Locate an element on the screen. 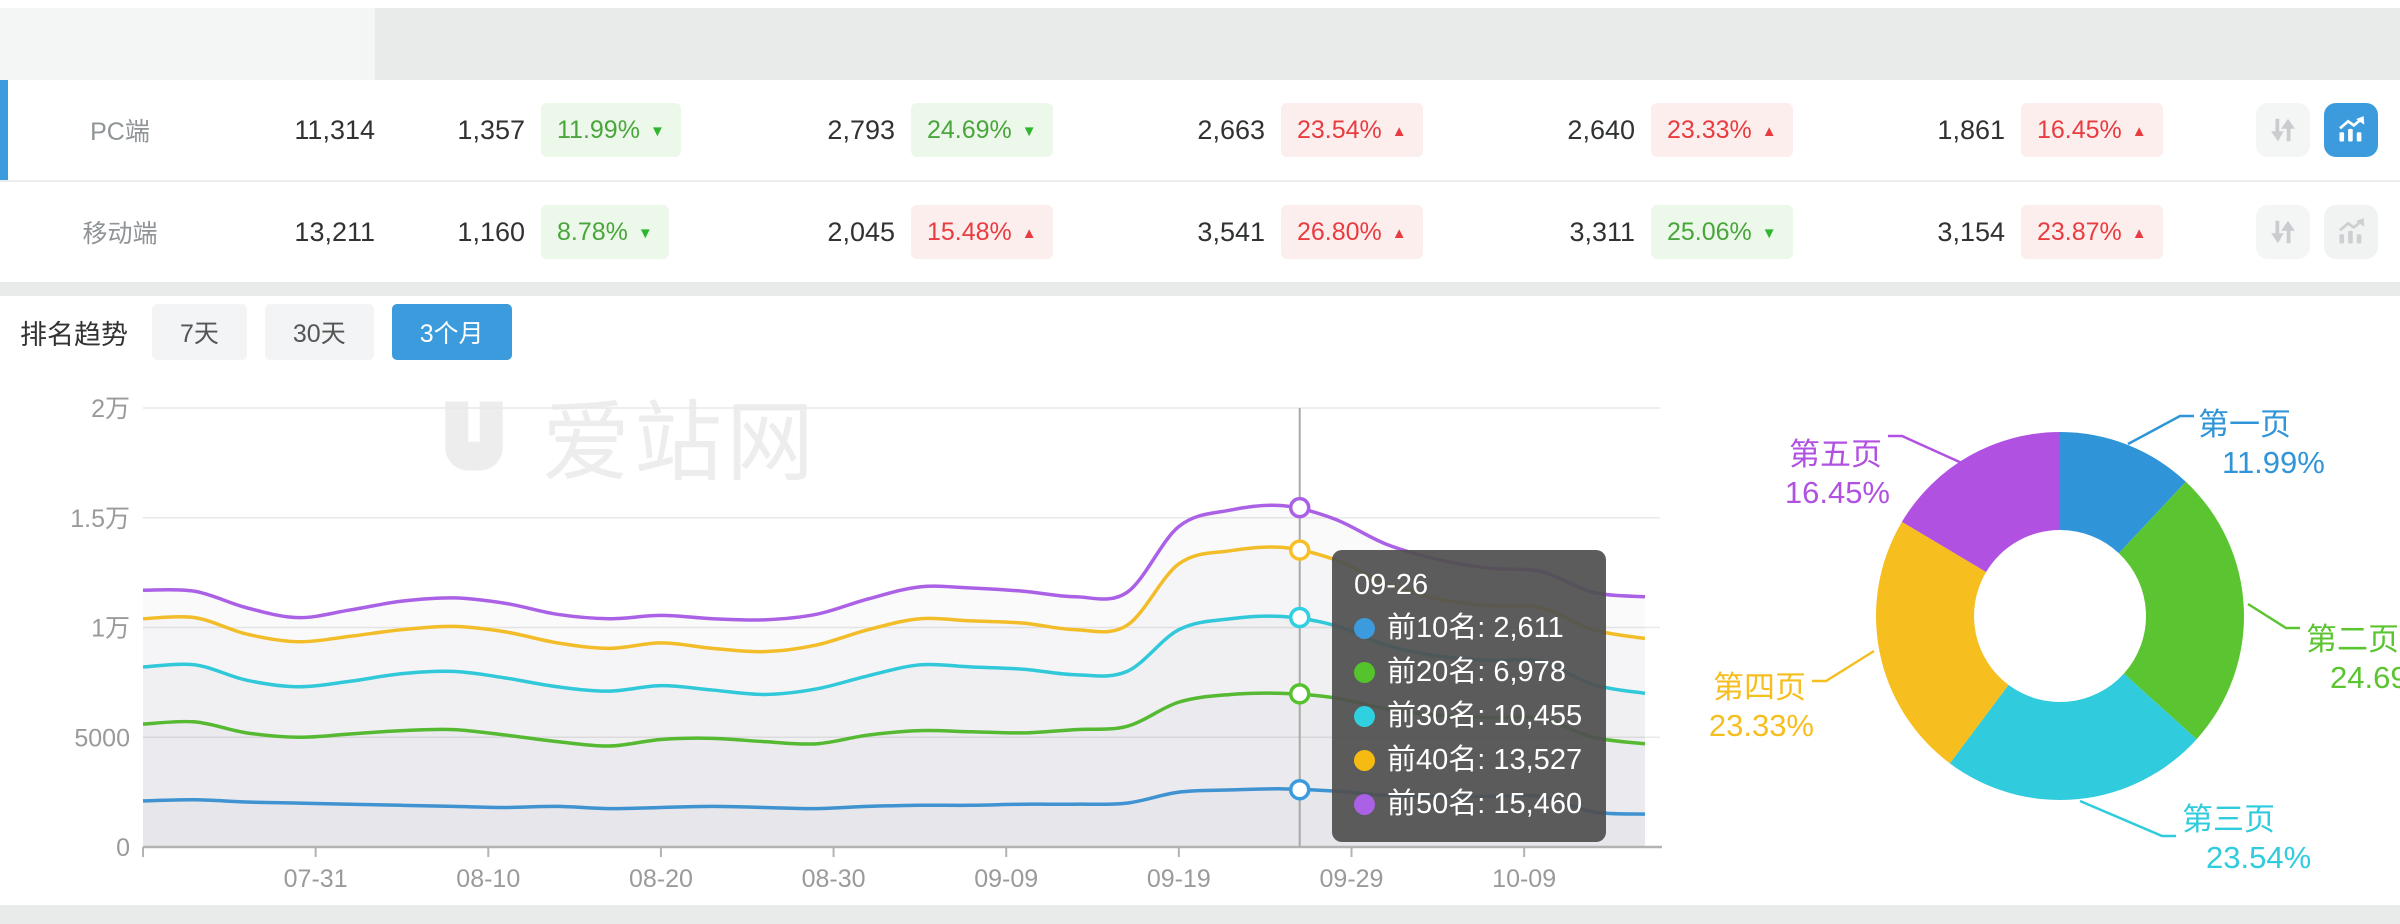 This screenshot has width=2400, height=924. donut-label-percent: 16.45% is located at coordinates (1837, 492).